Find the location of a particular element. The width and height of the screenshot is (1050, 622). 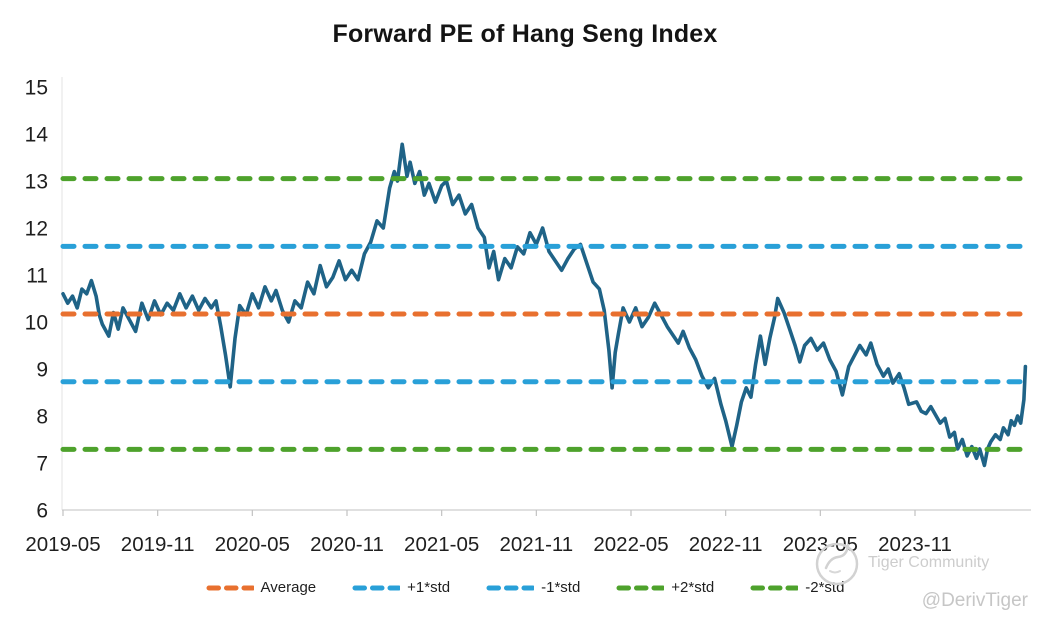

x-tick-label: 2019-11 is located at coordinates (158, 544).